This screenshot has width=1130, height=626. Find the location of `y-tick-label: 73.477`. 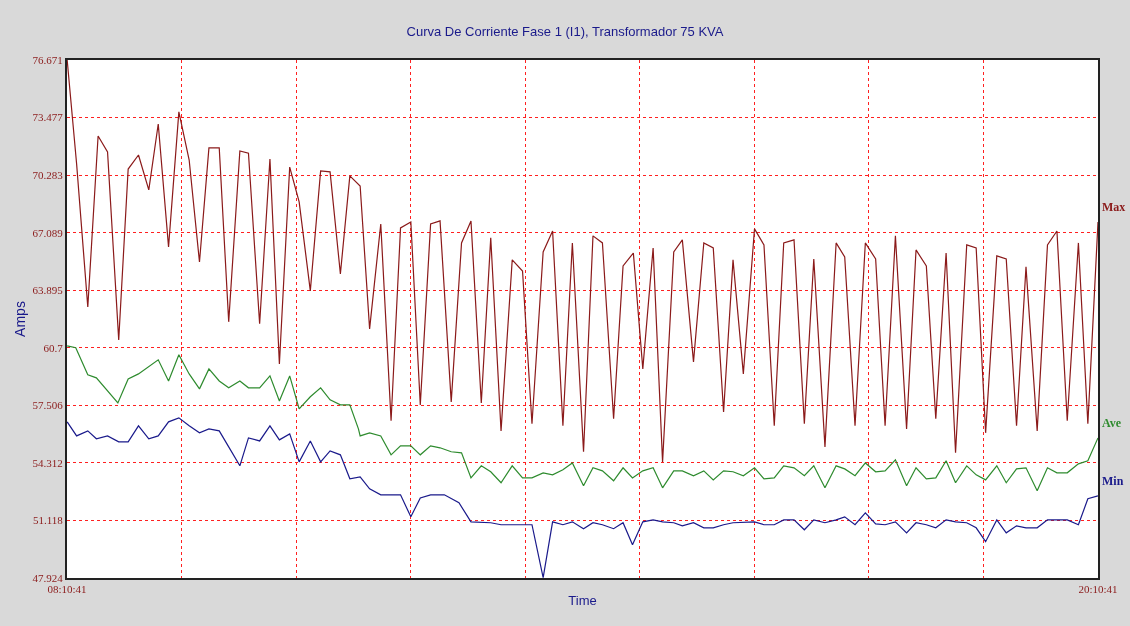

y-tick-label: 73.477 is located at coordinates (48, 117).